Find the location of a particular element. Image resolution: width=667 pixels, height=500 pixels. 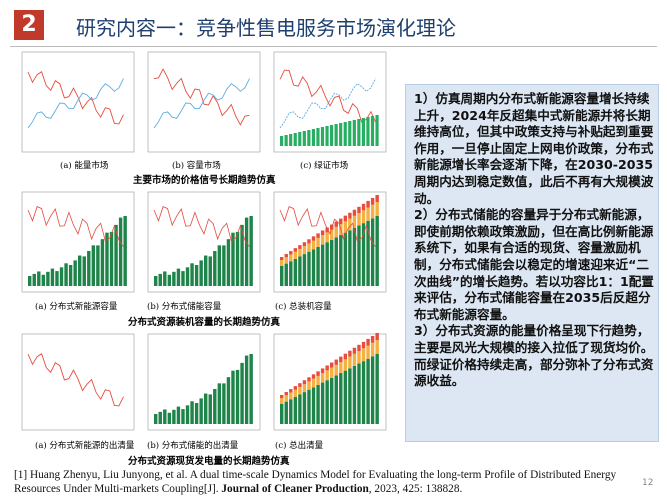

figure-caption: (b) 容量市场 is located at coordinates (196, 165).